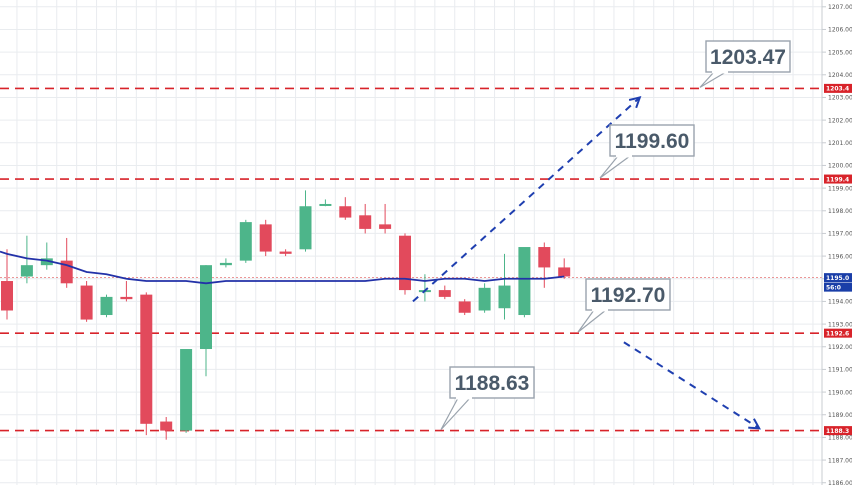  I want to click on price-axis-tick-label: 1202.00, so click(840, 120).